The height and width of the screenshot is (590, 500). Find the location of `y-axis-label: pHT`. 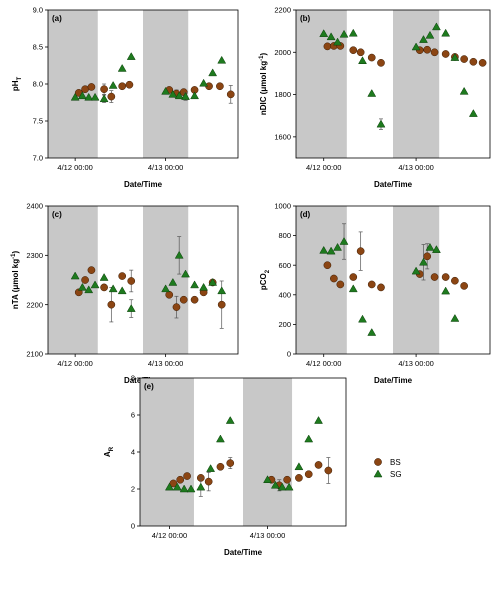

y-axis-label: pHT is located at coordinates (17, 84).